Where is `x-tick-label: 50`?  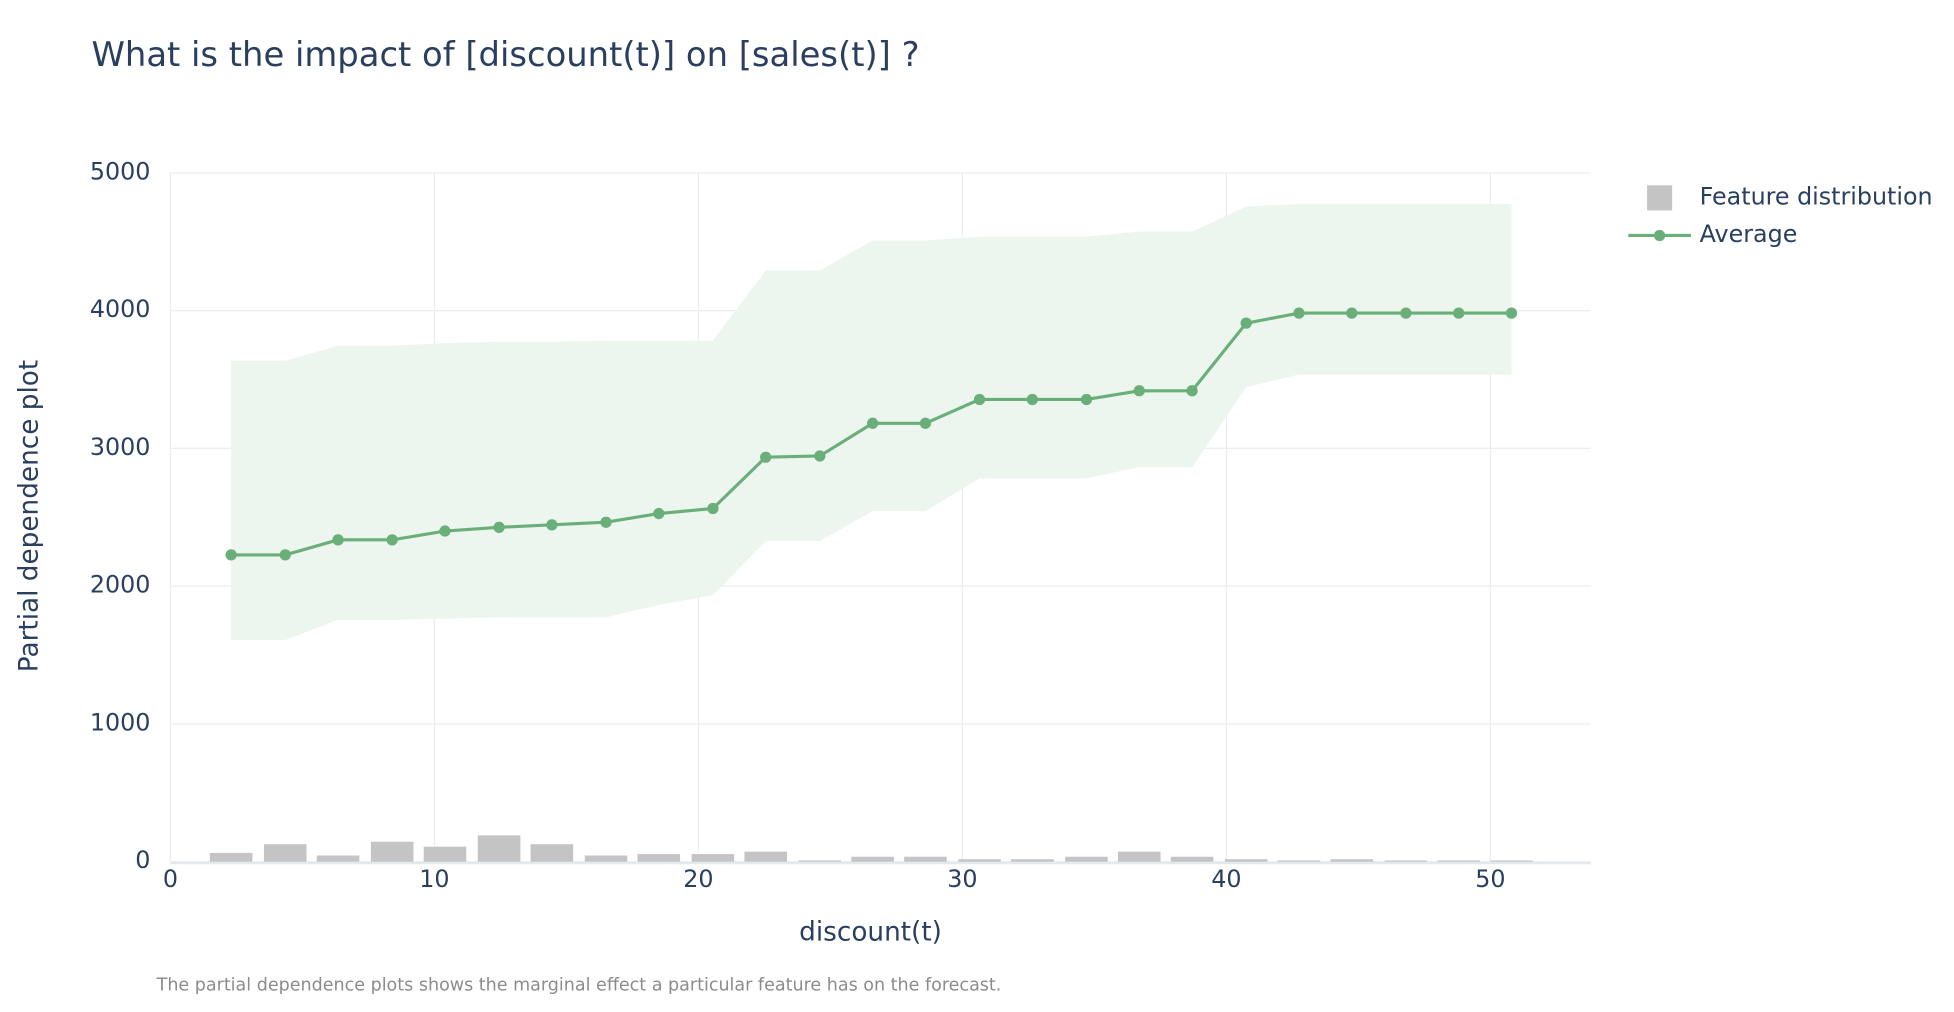
x-tick-label: 50 is located at coordinates (1490, 879).